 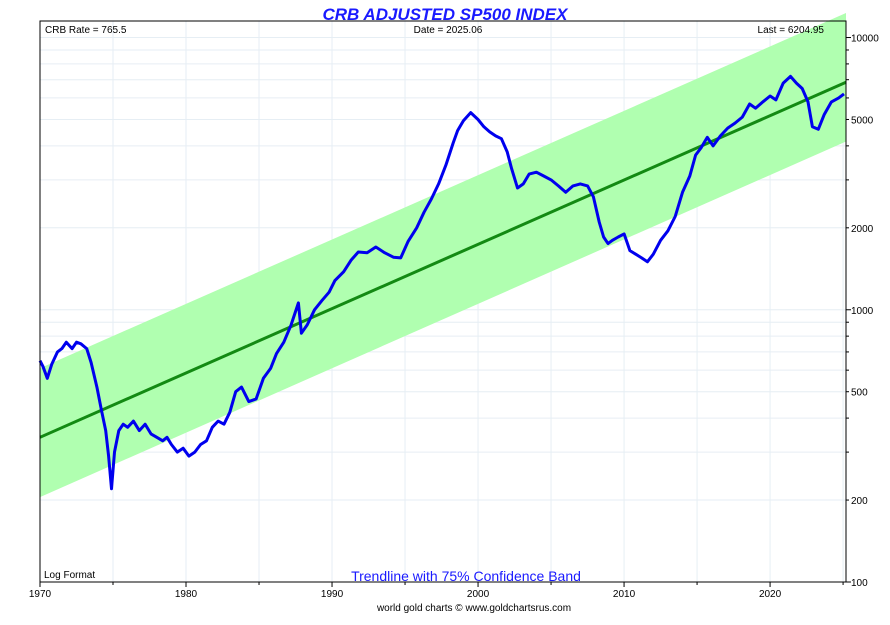 I want to click on x-tick-label: 1980, so click(x=186, y=594).